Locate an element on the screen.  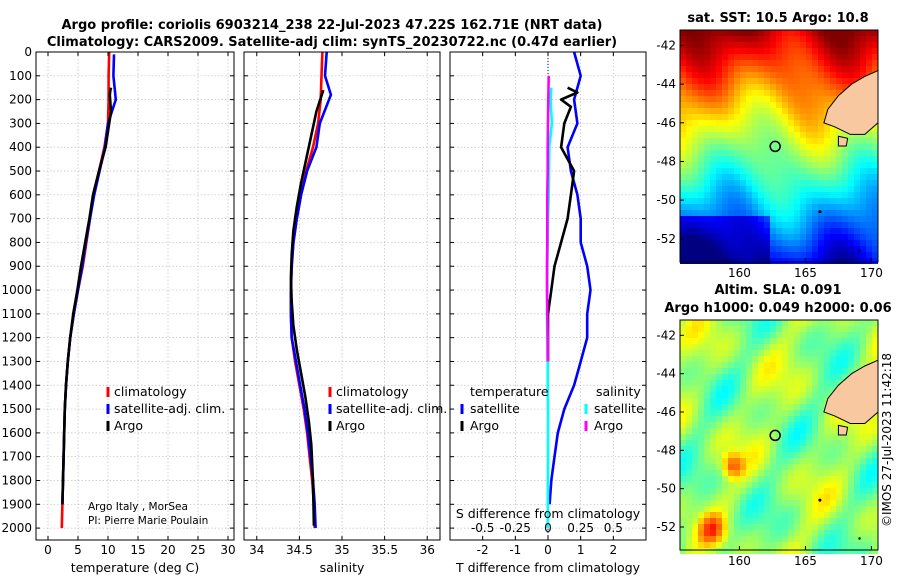
island is located at coordinates (820, 212).